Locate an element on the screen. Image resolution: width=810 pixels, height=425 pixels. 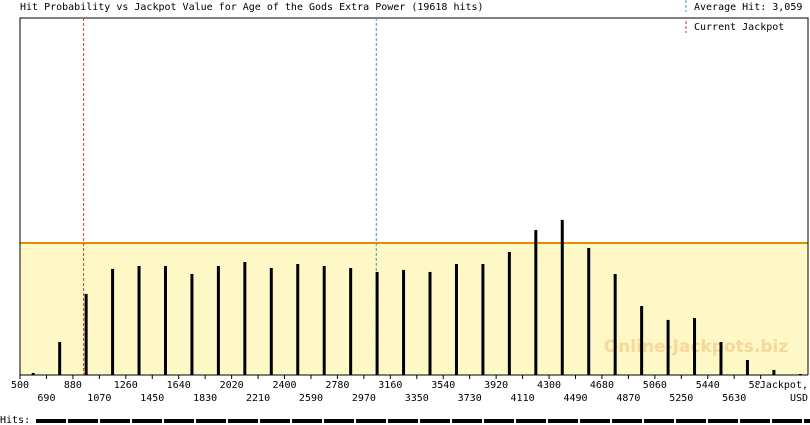
x-tick-label: 2970 is located at coordinates (364, 398).